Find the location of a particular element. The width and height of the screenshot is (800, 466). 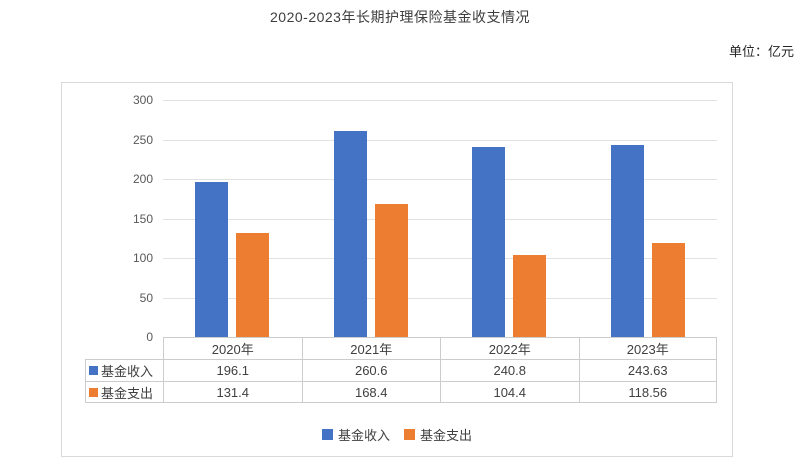

legend-item-income: 基金收入 is located at coordinates (355, 434).